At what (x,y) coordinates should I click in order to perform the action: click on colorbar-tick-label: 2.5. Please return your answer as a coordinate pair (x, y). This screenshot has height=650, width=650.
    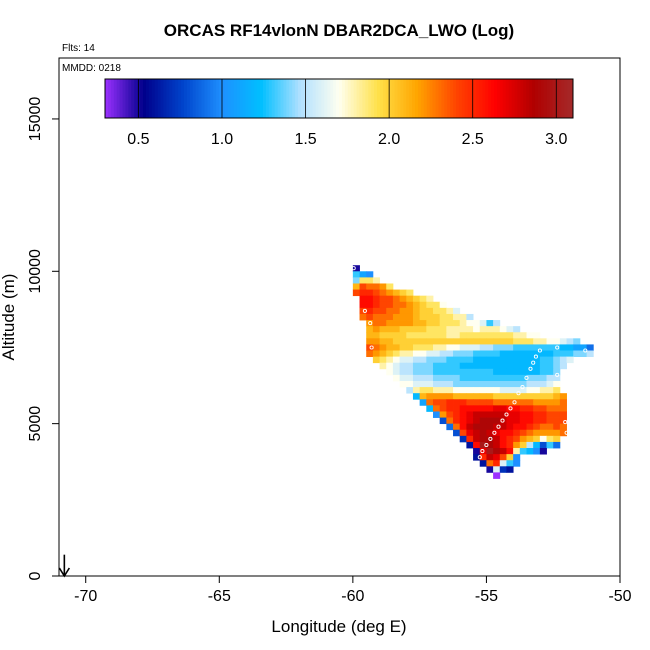
    Looking at the image, I should click on (473, 139).